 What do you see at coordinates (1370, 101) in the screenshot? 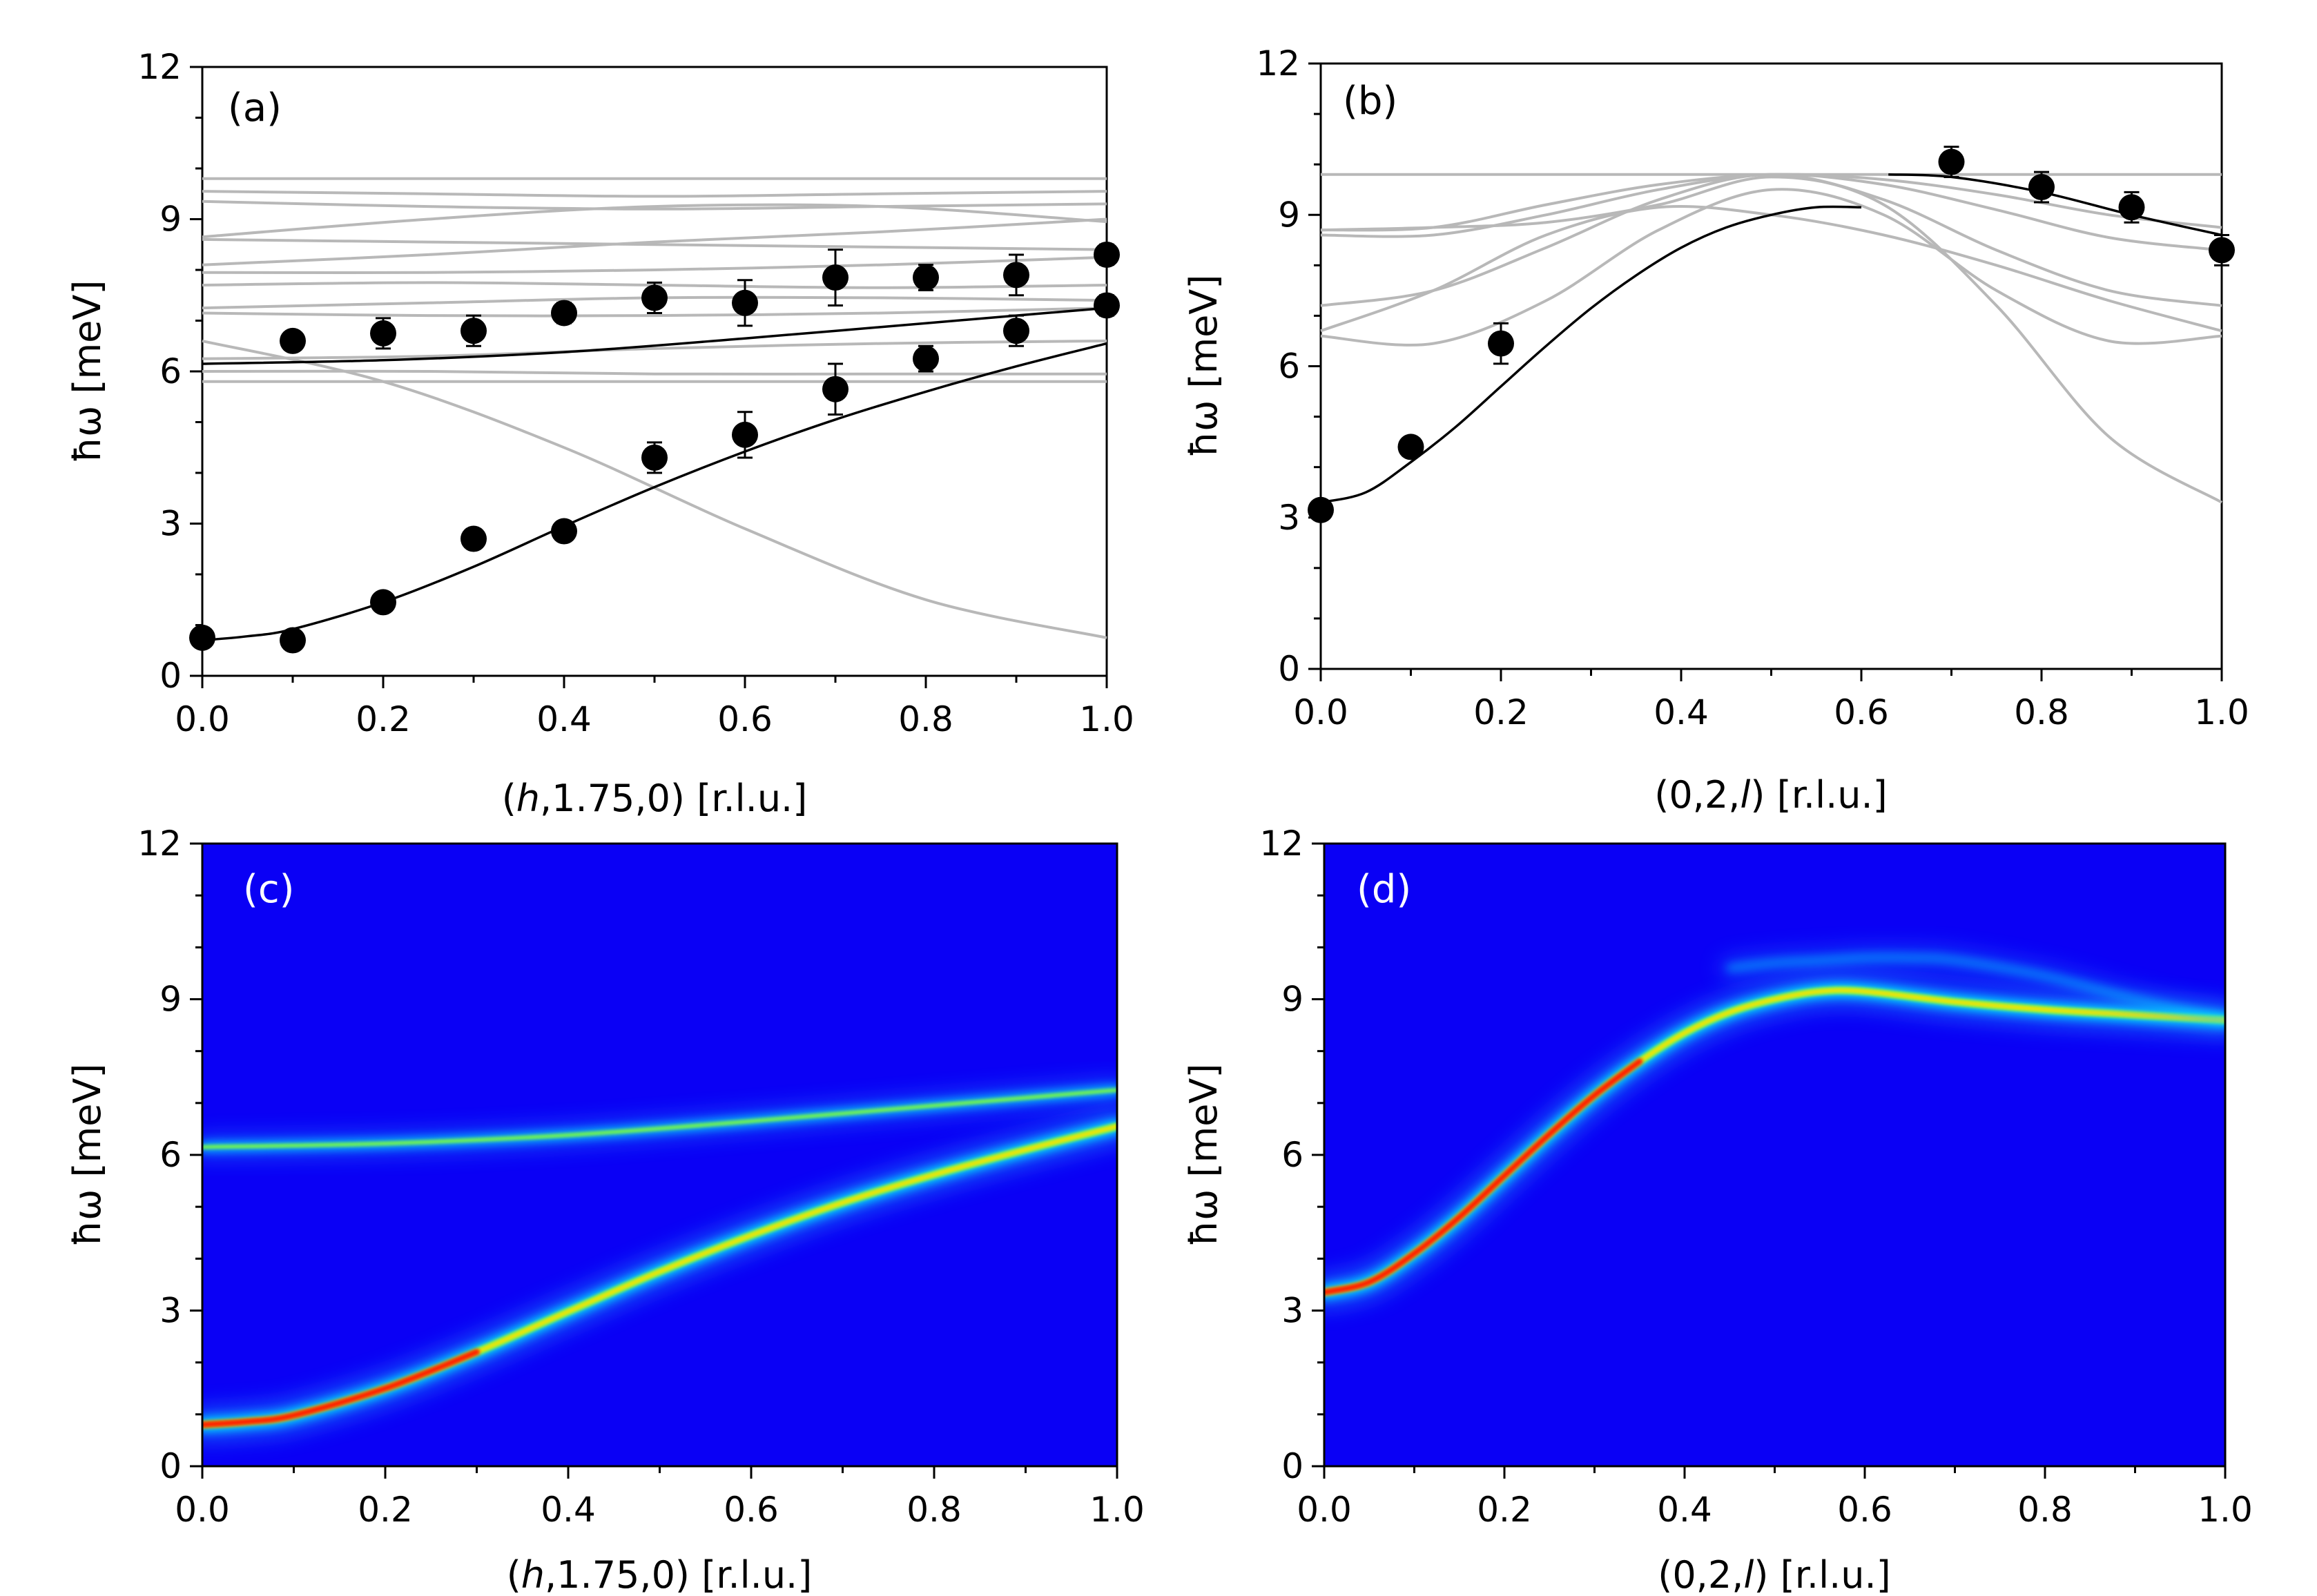
I see `panel-b-label: (b)` at bounding box center [1370, 101].